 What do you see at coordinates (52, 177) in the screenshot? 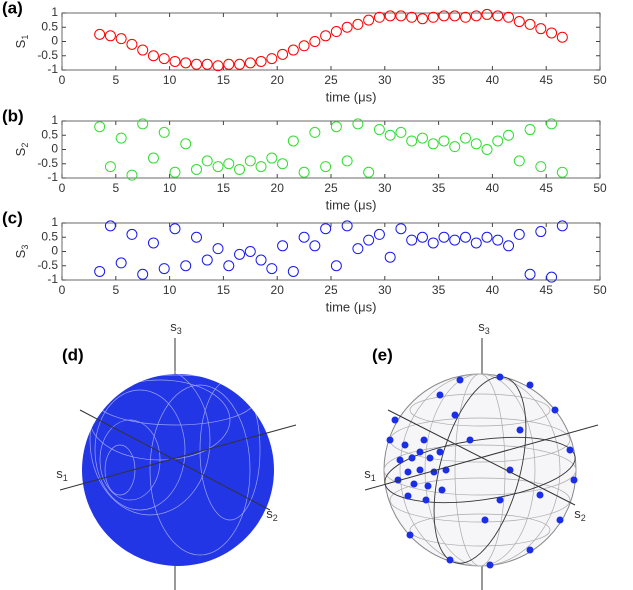
I see `y-tick-label: -1` at bounding box center [52, 177].